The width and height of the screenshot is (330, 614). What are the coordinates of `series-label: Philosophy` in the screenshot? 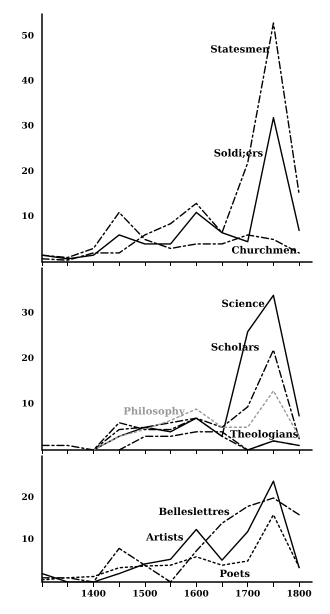 It's located at (154, 412).